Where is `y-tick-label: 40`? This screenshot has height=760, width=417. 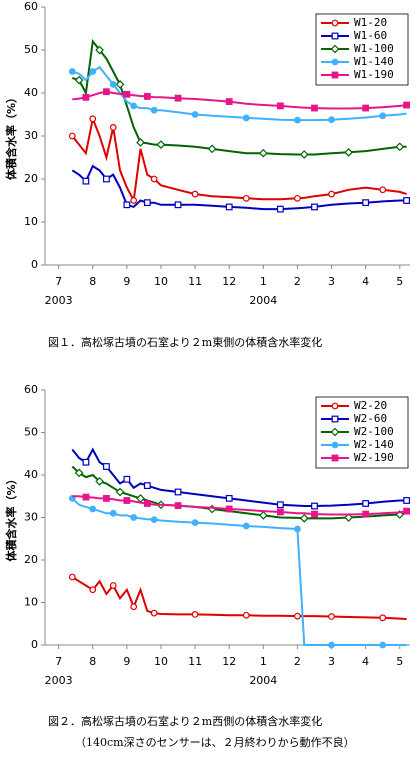 y-tick-label: 40 is located at coordinates (31, 474).